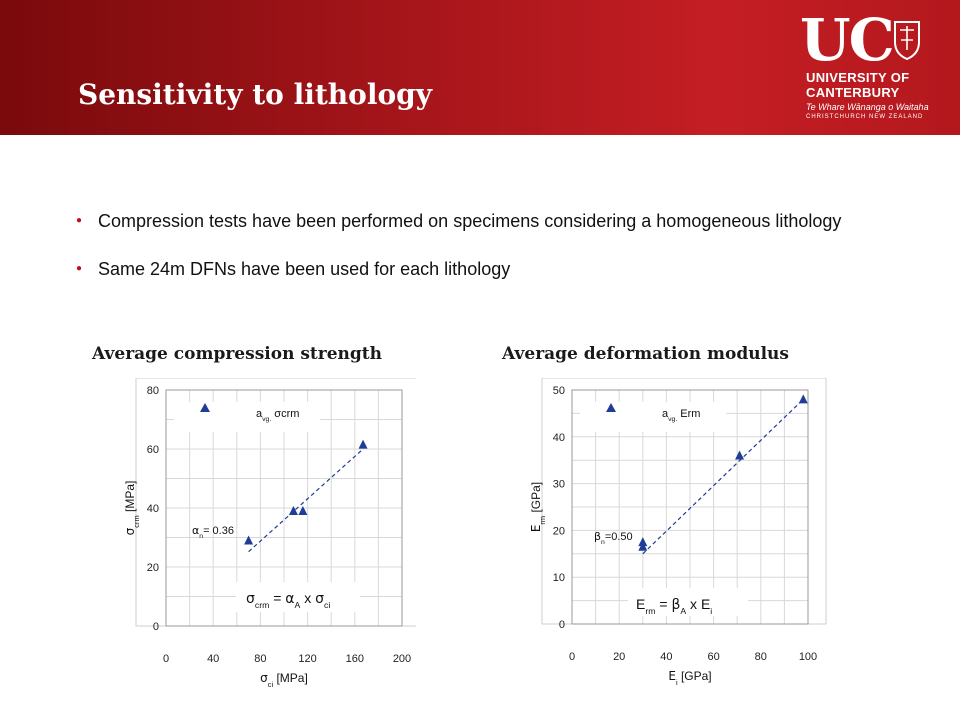 This screenshot has width=960, height=720. Describe the element at coordinates (277, 415) in the screenshot. I see `legend-label: avg. σcrm` at that location.